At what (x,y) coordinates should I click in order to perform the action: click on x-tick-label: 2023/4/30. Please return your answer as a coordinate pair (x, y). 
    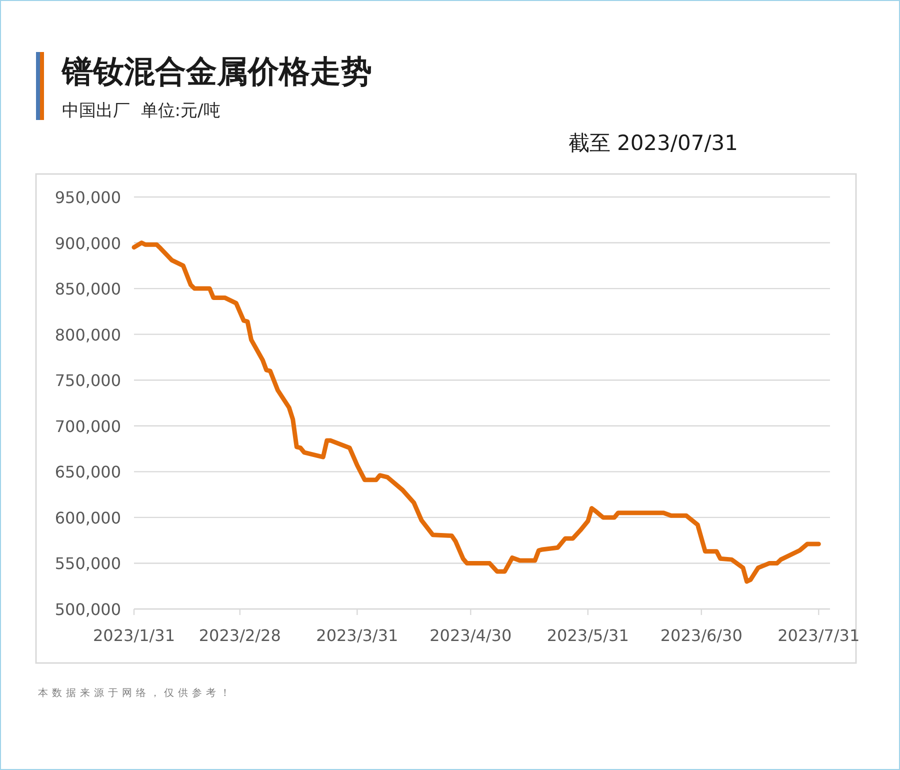
    Looking at the image, I should click on (471, 635).